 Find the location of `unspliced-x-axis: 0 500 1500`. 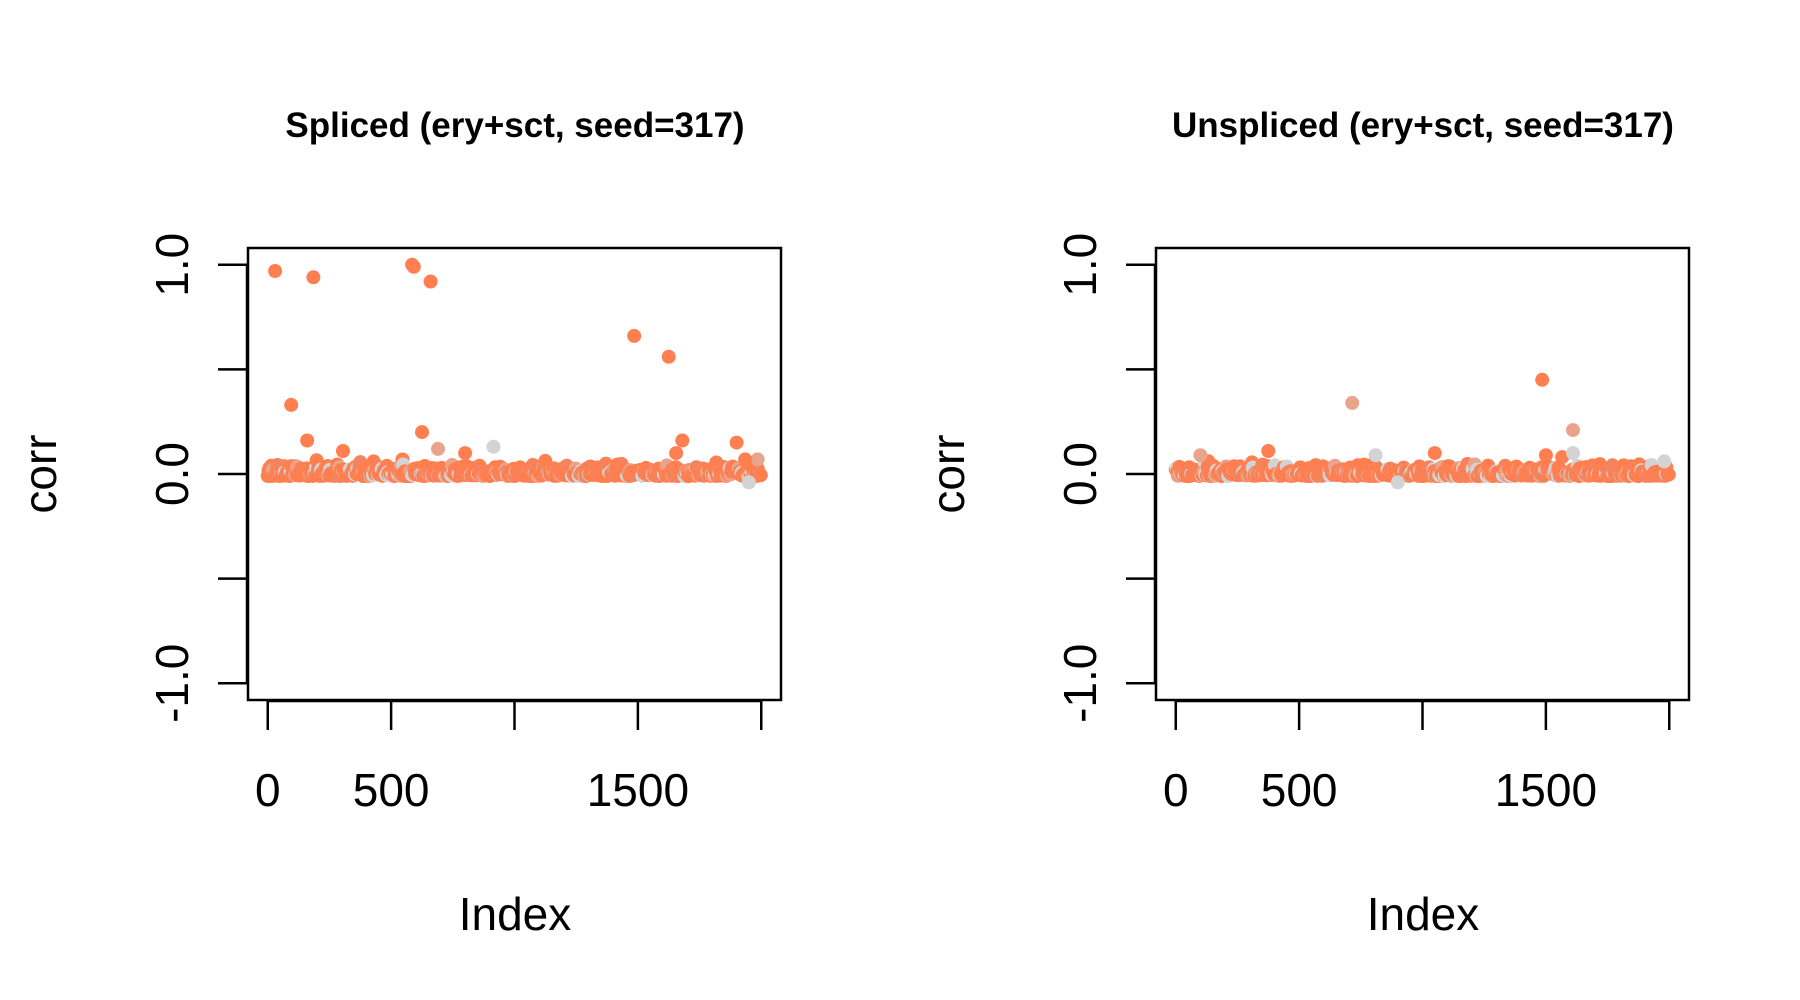

unspliced-x-axis: 0 500 1500 is located at coordinates (1417, 757).